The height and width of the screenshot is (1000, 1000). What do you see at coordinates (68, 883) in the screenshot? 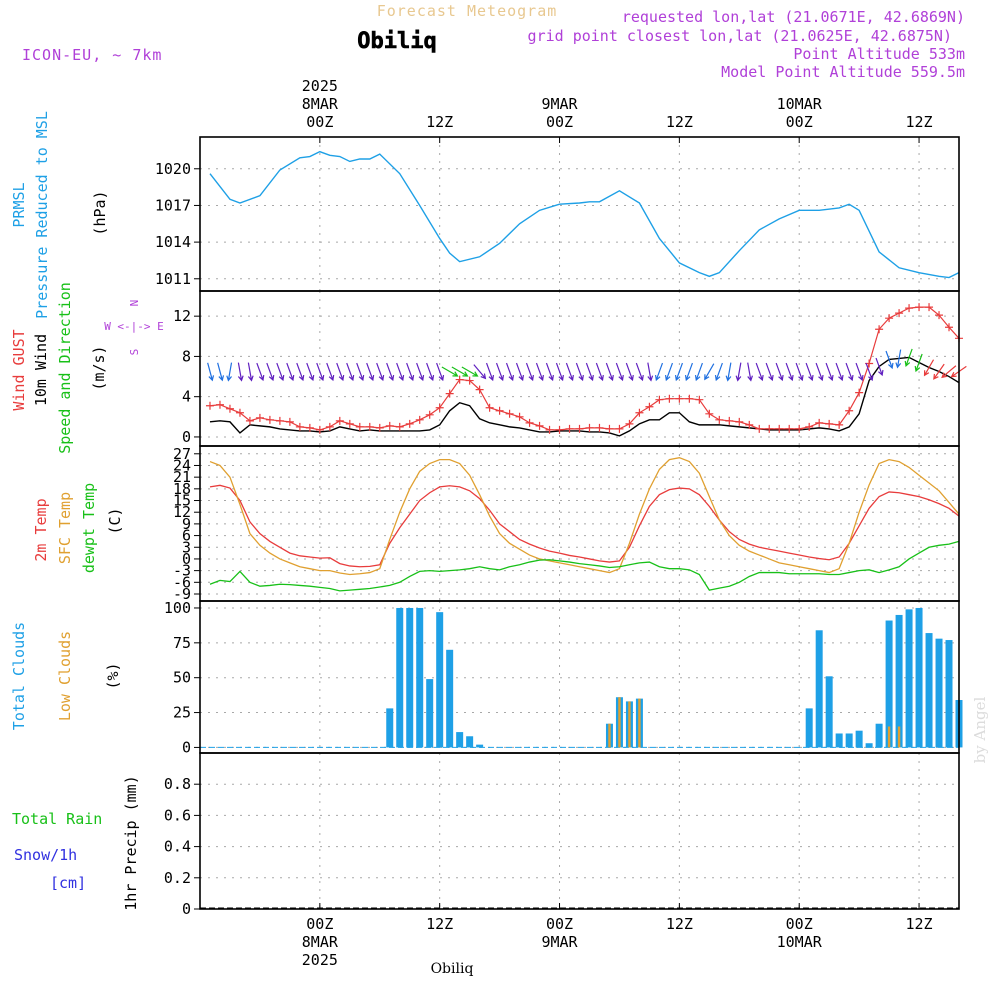
I see `snow-unit-label: [cm]` at bounding box center [68, 883].